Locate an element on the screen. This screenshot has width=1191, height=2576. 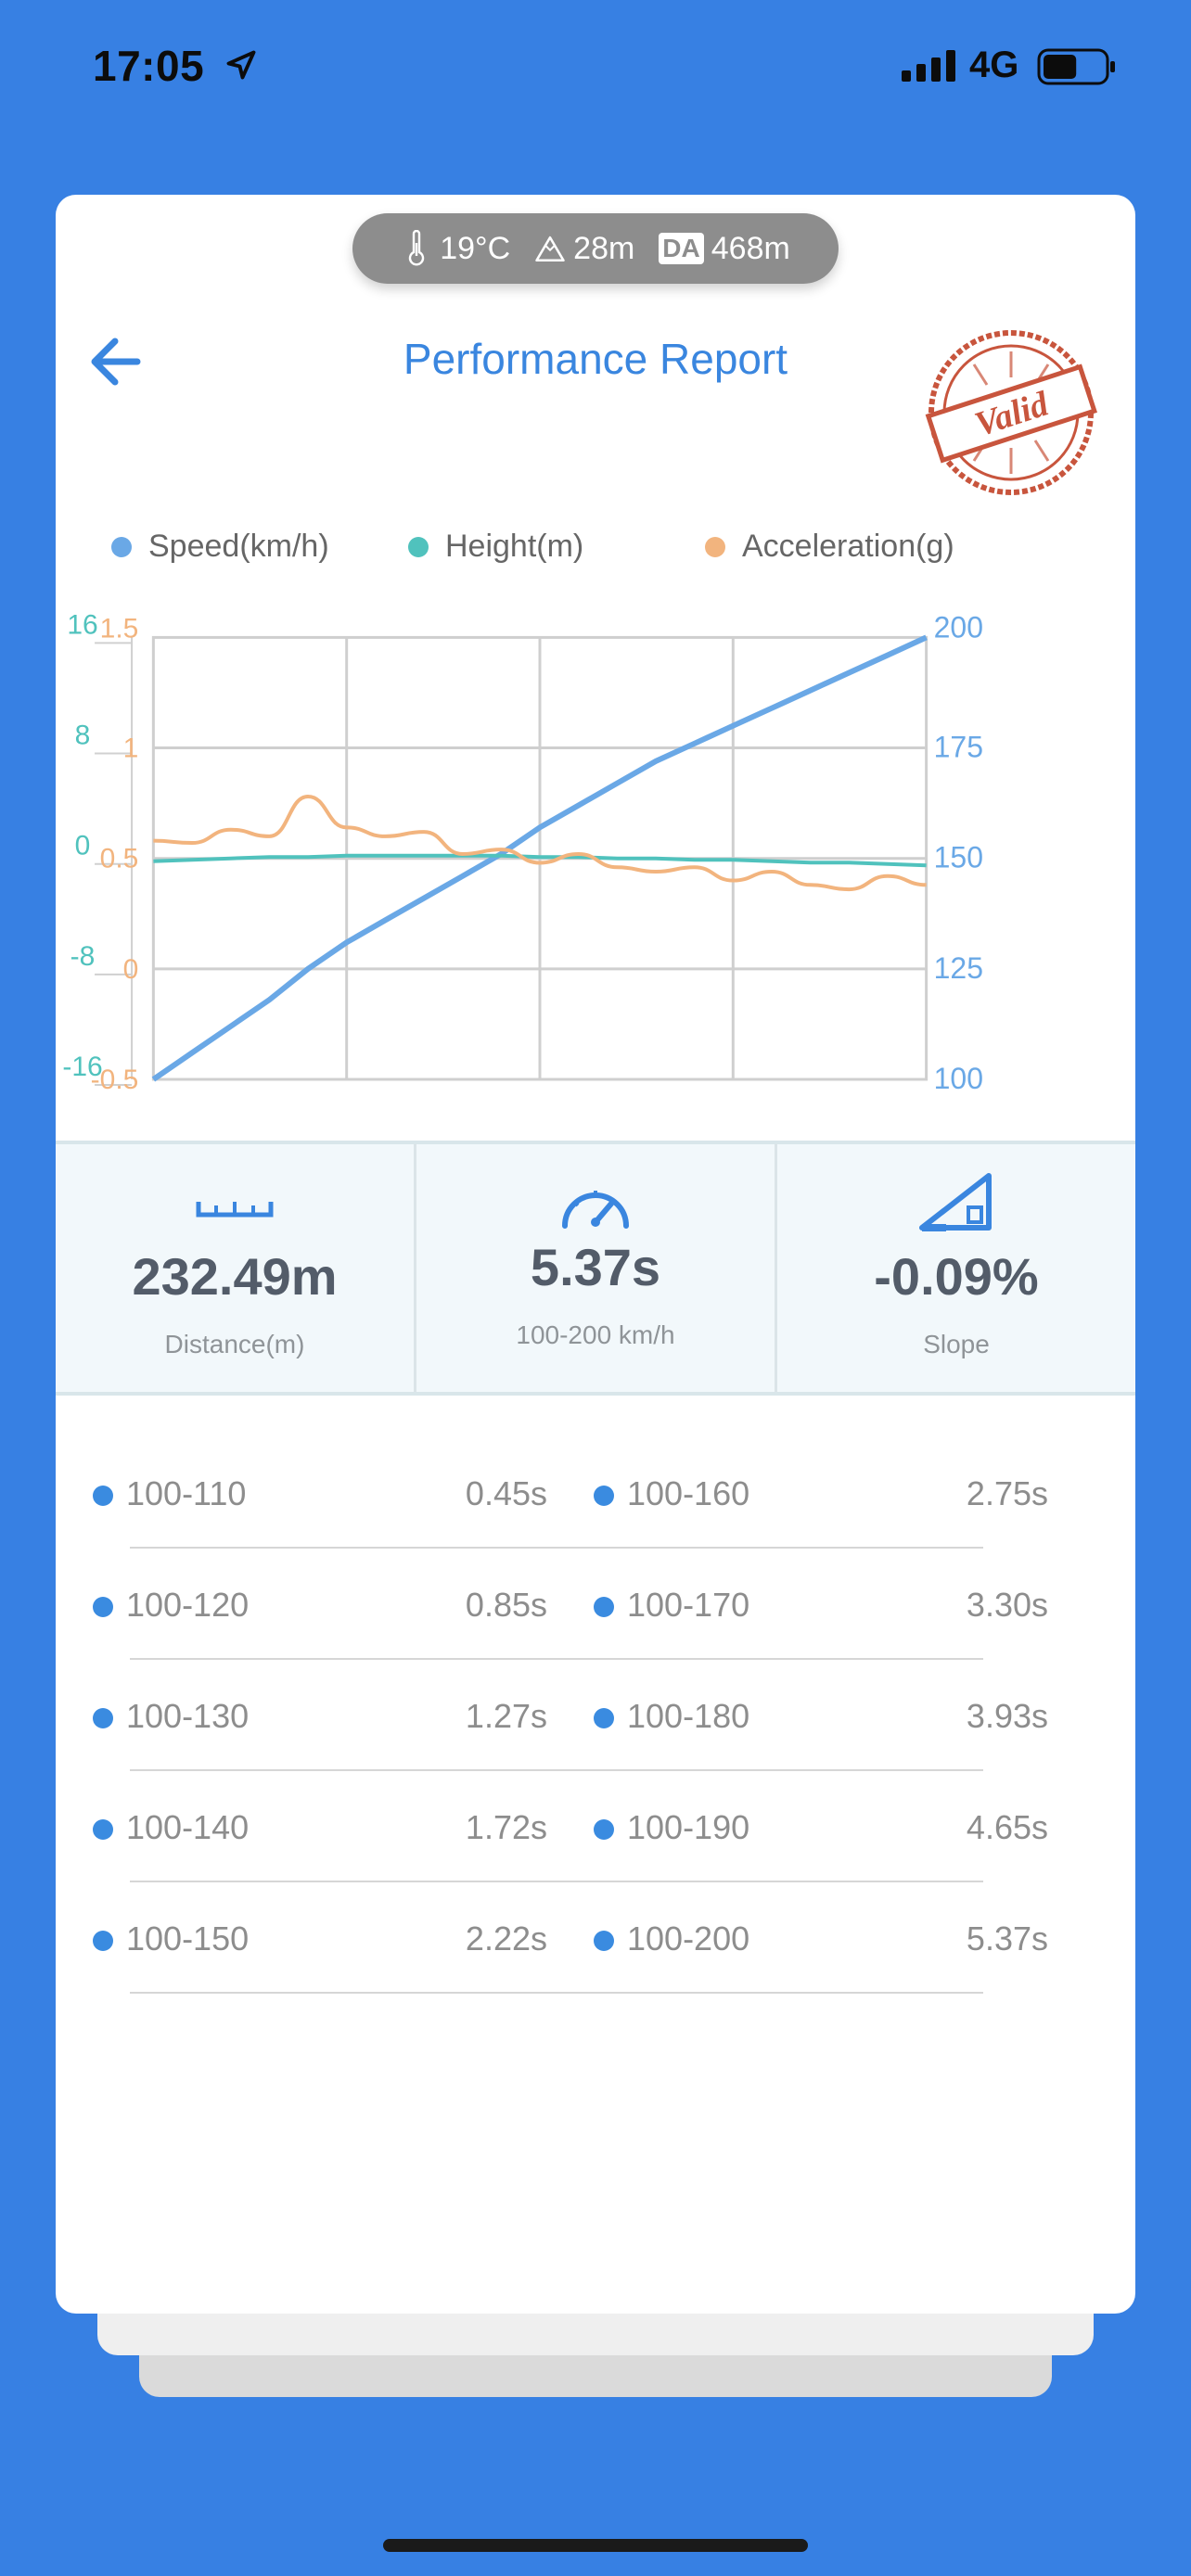
speedometer-icon is located at coordinates (595, 1210).